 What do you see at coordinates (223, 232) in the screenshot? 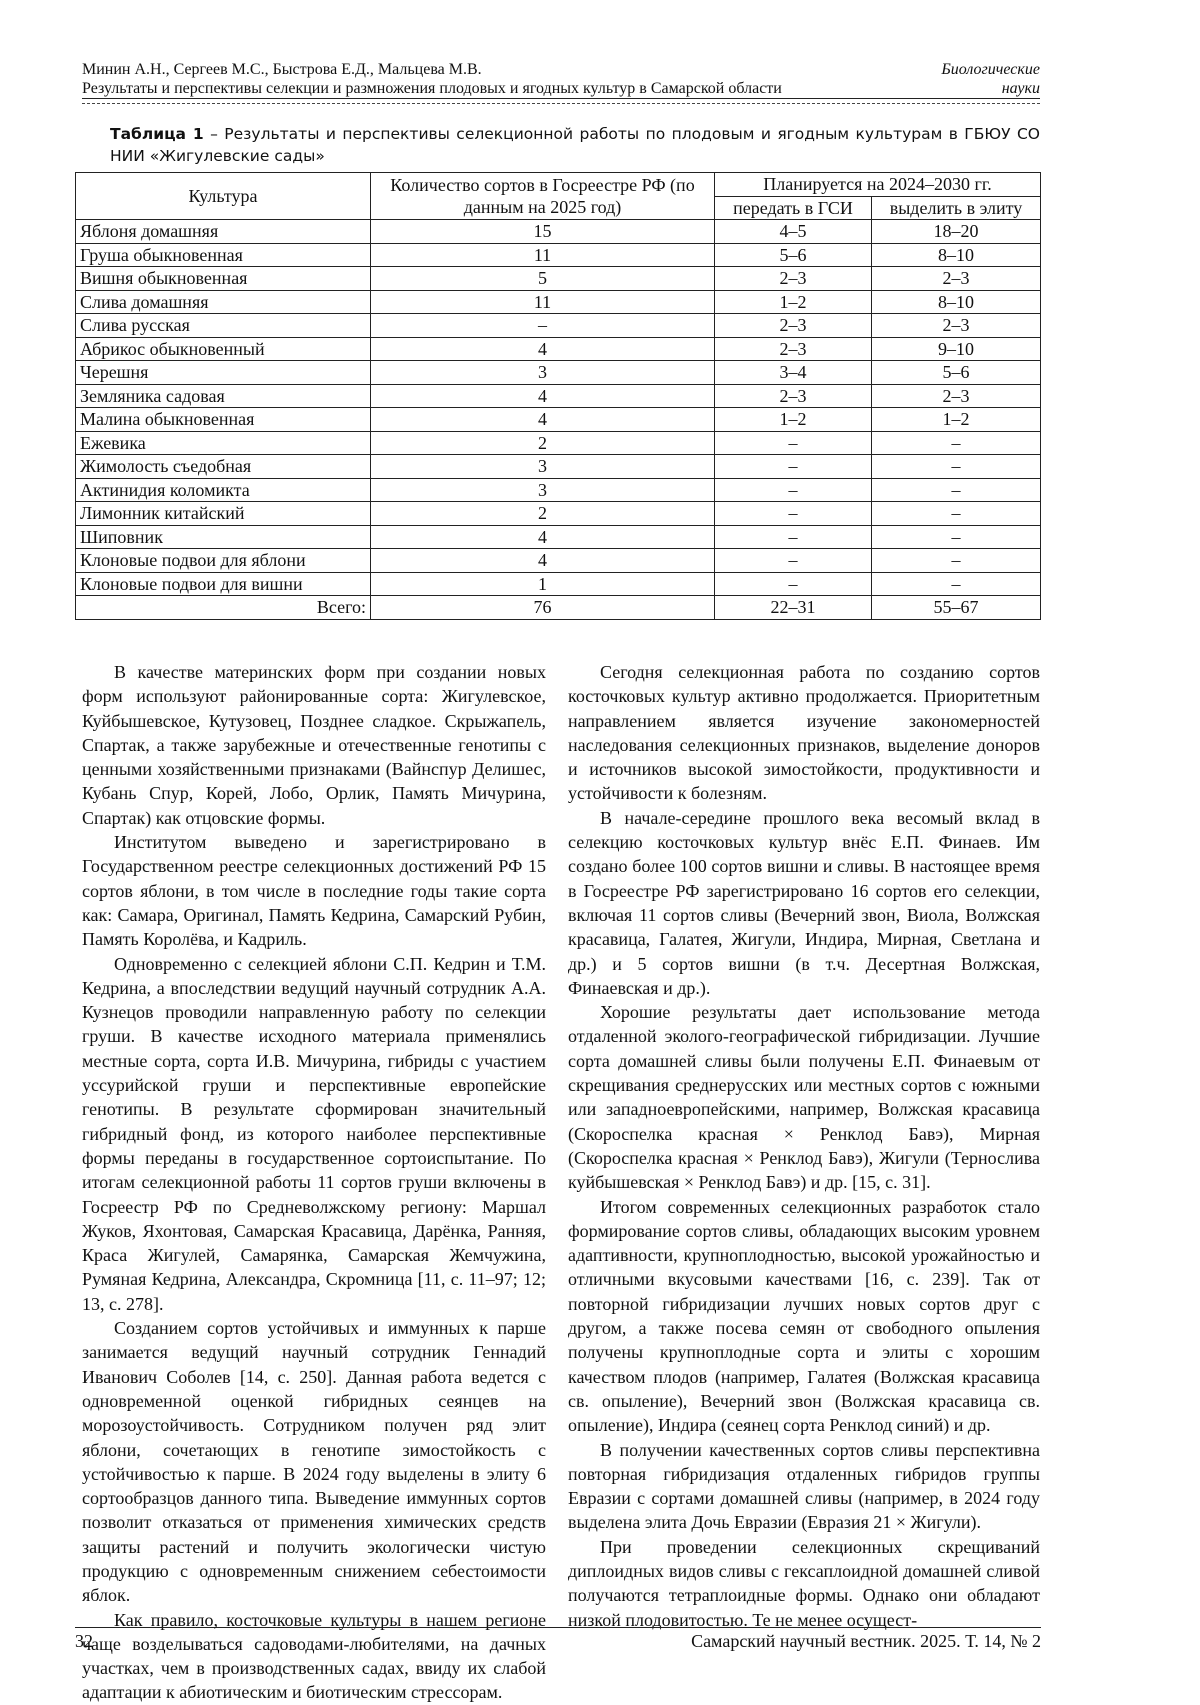
I see `culture-cell: Яблоня домашняя` at bounding box center [223, 232].